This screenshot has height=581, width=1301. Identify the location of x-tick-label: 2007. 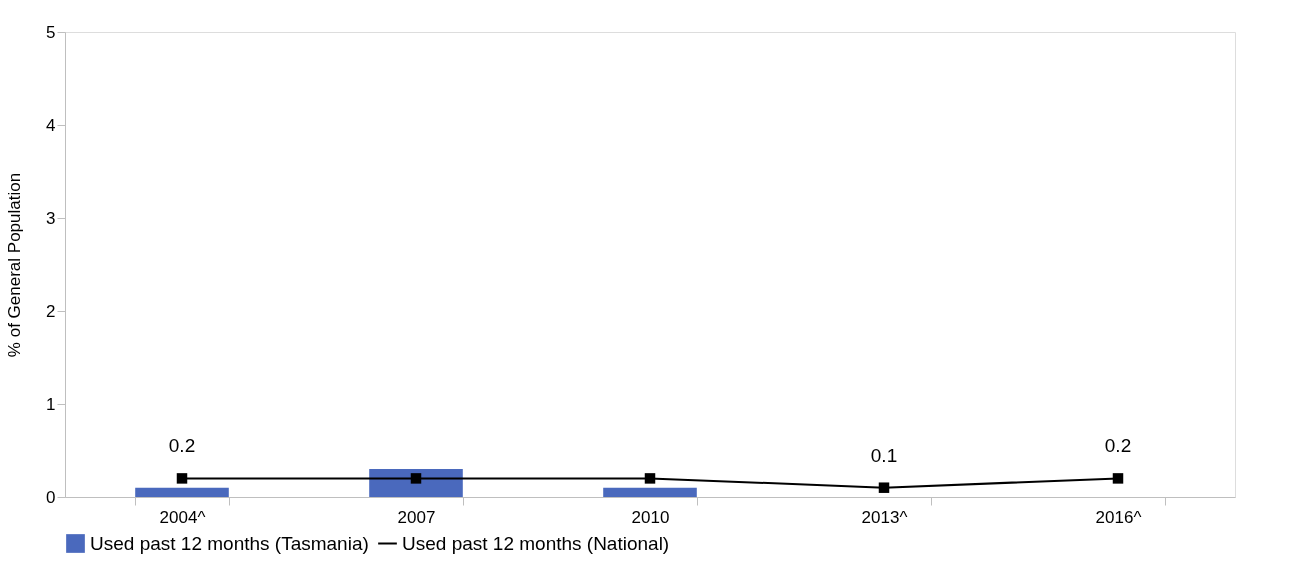
(416, 517).